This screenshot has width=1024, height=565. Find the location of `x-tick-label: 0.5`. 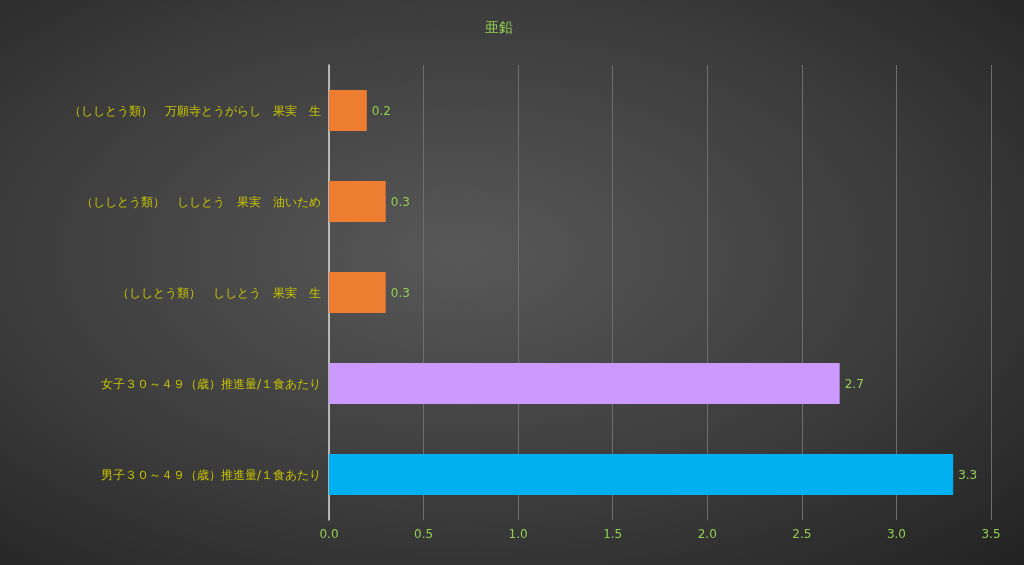

x-tick-label: 0.5 is located at coordinates (424, 534).